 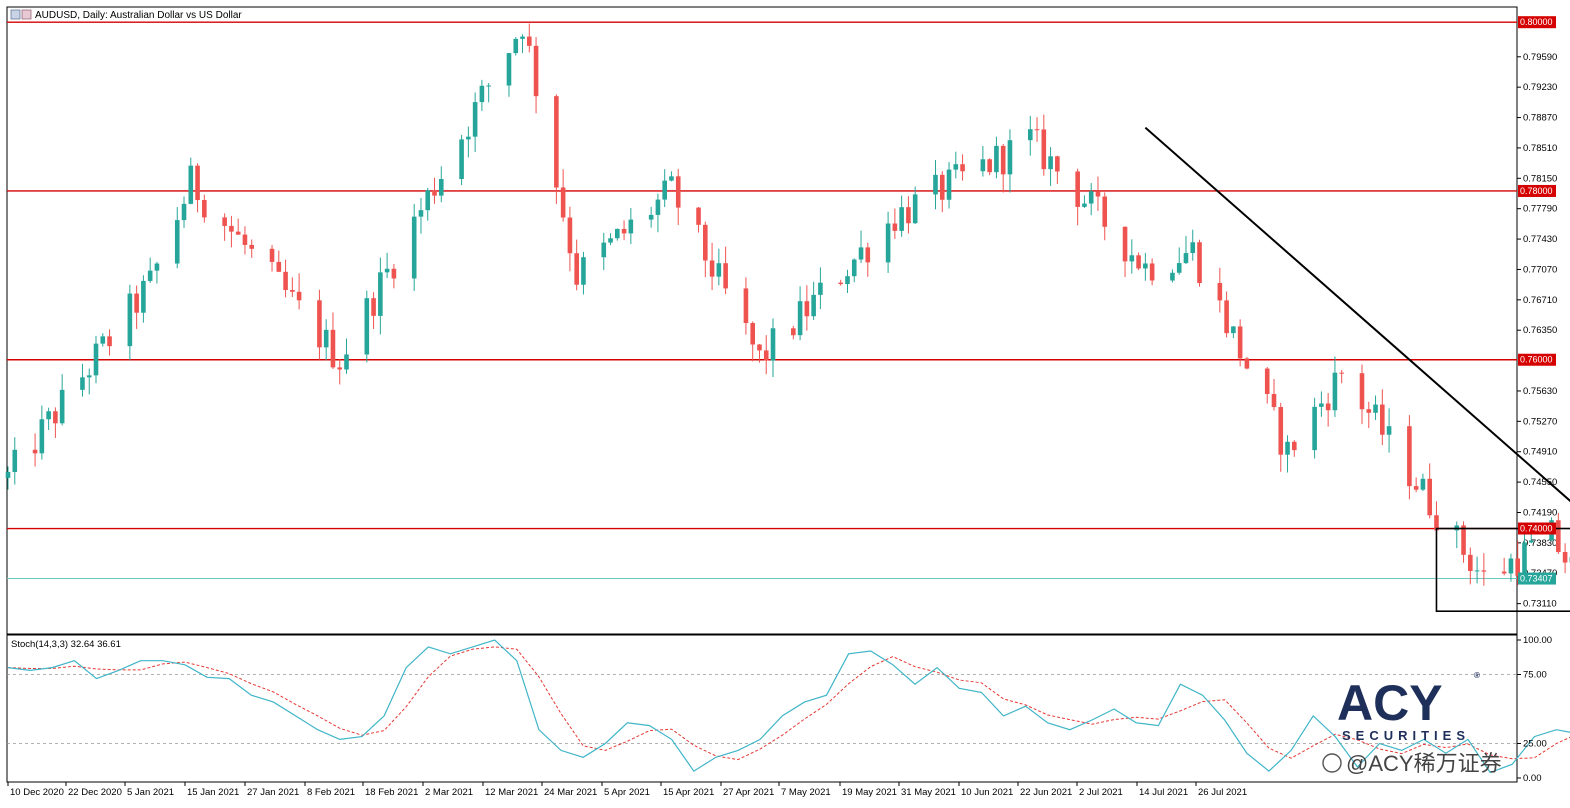 I want to click on level-label: 0.74000, so click(x=1536, y=529).